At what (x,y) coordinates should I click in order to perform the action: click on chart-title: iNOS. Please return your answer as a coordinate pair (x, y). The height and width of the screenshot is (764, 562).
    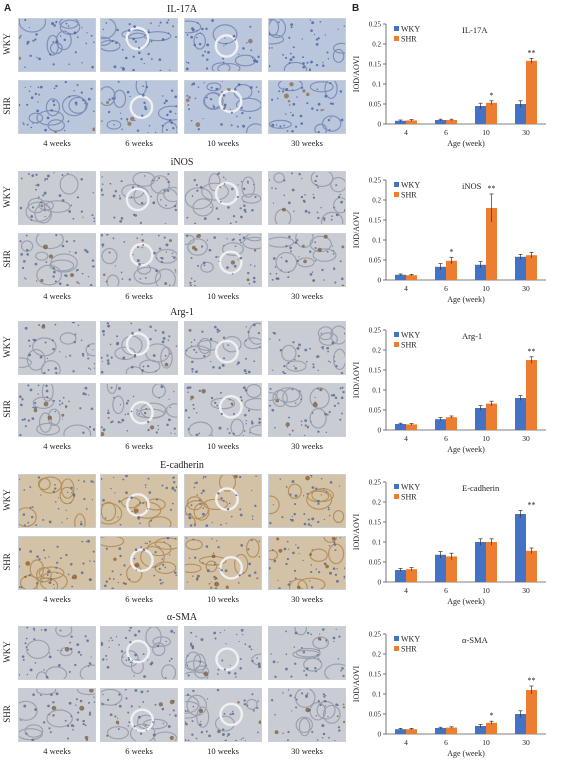
    Looking at the image, I should click on (472, 186).